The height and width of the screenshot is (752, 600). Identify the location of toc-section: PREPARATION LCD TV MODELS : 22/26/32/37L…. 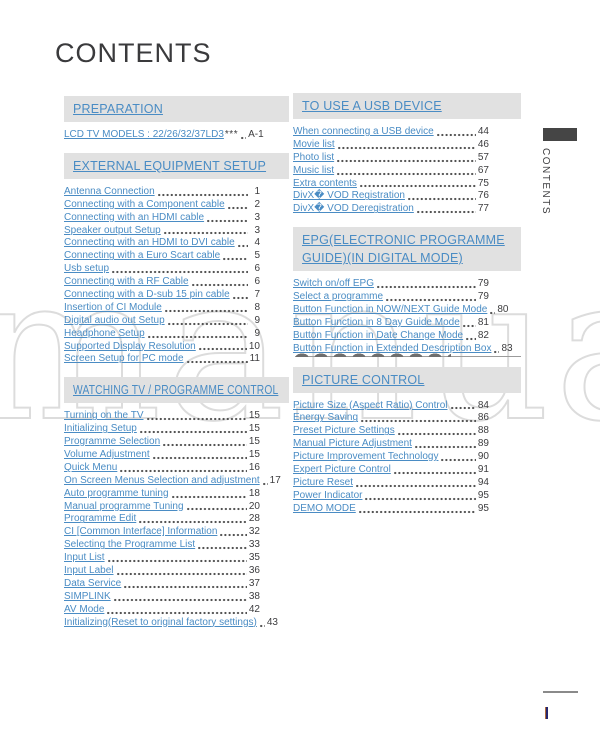
(176, 119).